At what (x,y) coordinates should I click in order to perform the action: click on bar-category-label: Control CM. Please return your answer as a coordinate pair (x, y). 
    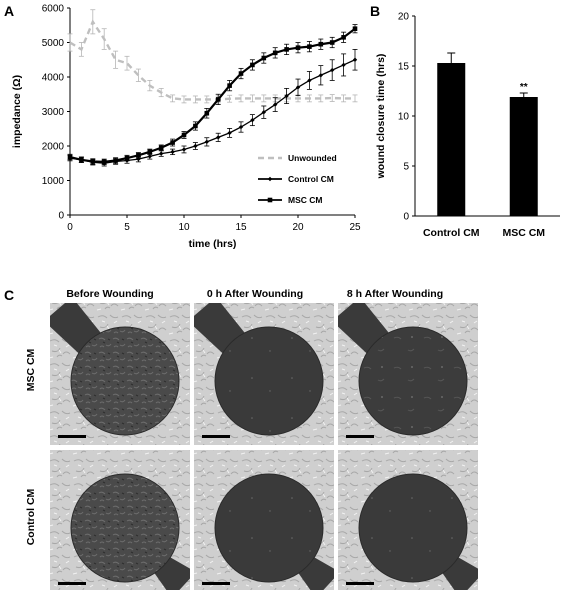
    Looking at the image, I should click on (451, 233).